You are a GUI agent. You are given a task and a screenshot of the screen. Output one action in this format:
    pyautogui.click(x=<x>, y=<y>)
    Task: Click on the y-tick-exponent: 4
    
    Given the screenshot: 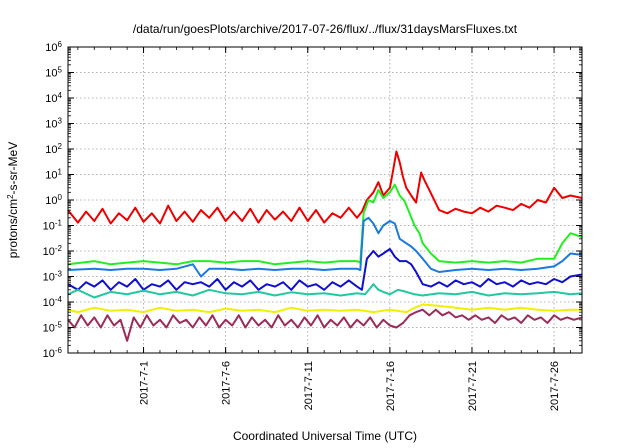 What is the action you would take?
    pyautogui.click(x=60, y=95)
    